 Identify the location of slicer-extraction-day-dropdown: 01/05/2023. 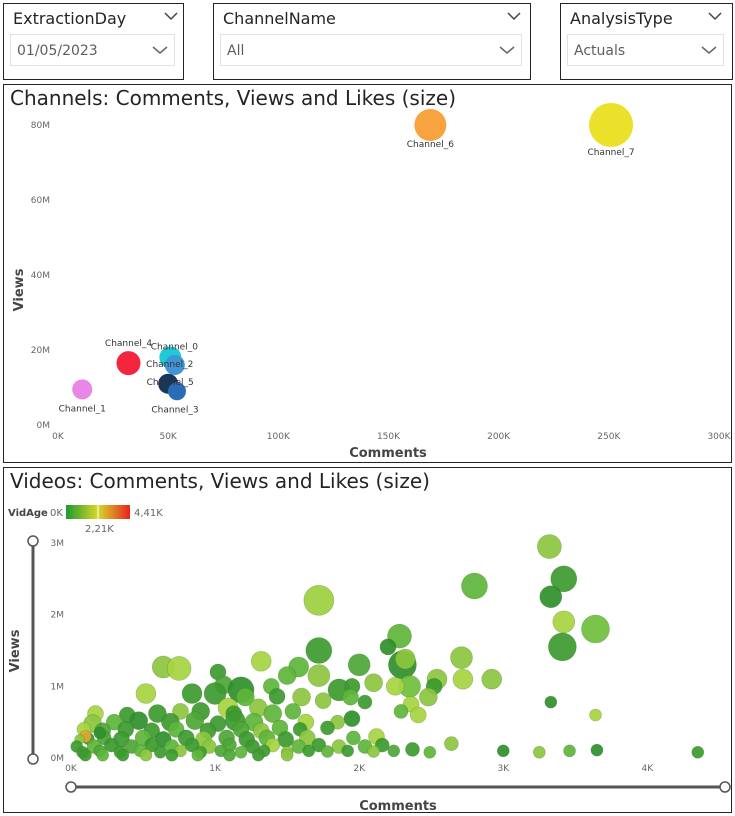
(92, 50).